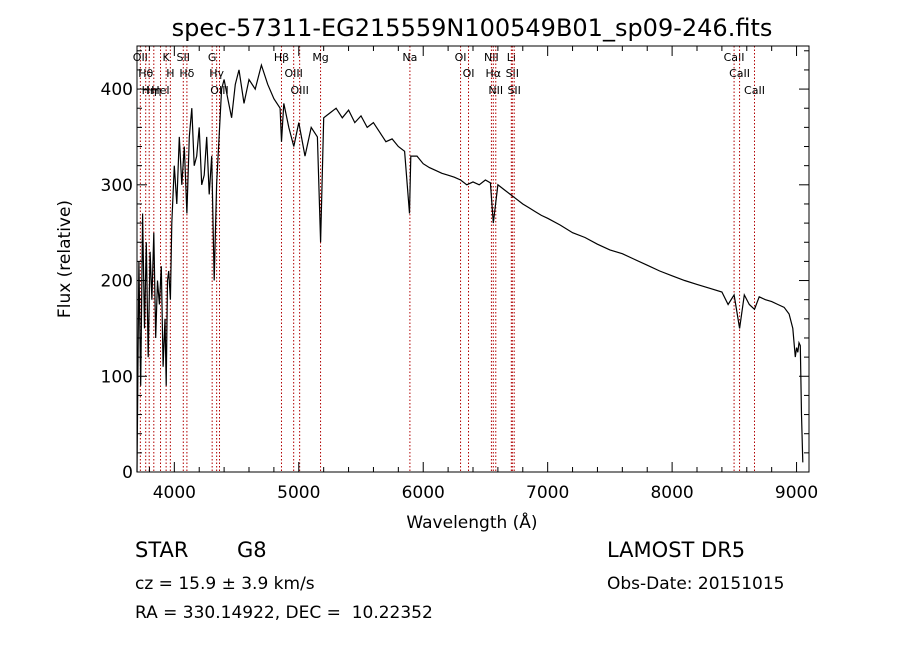 The height and width of the screenshot is (649, 900). Describe the element at coordinates (212, 57) in the screenshot. I see `line-marker-label-9: G` at that location.